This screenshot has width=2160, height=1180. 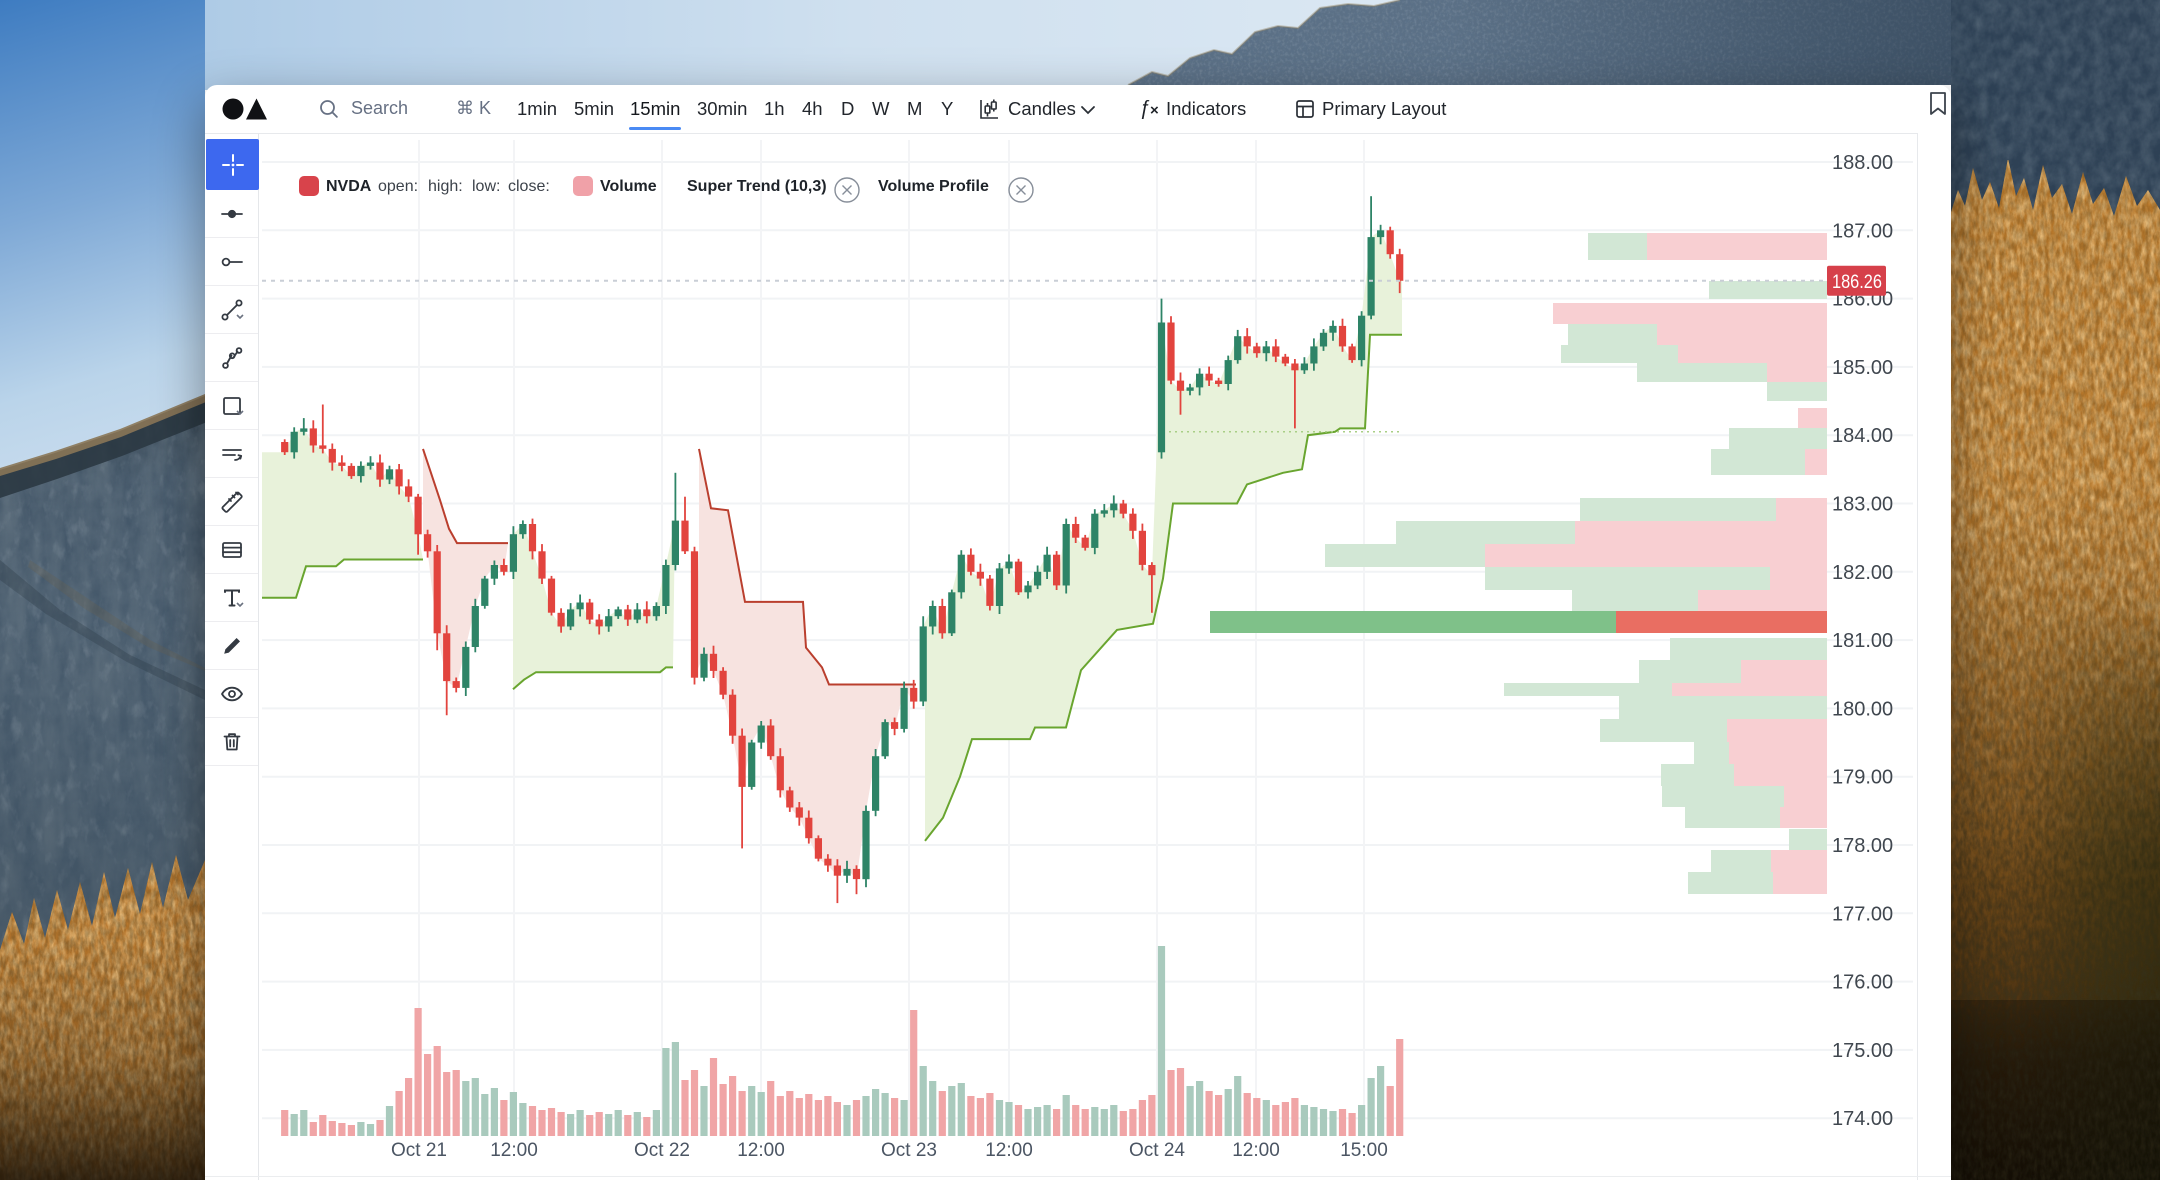 I want to click on svg-text: 187.00, so click(x=1862, y=231).